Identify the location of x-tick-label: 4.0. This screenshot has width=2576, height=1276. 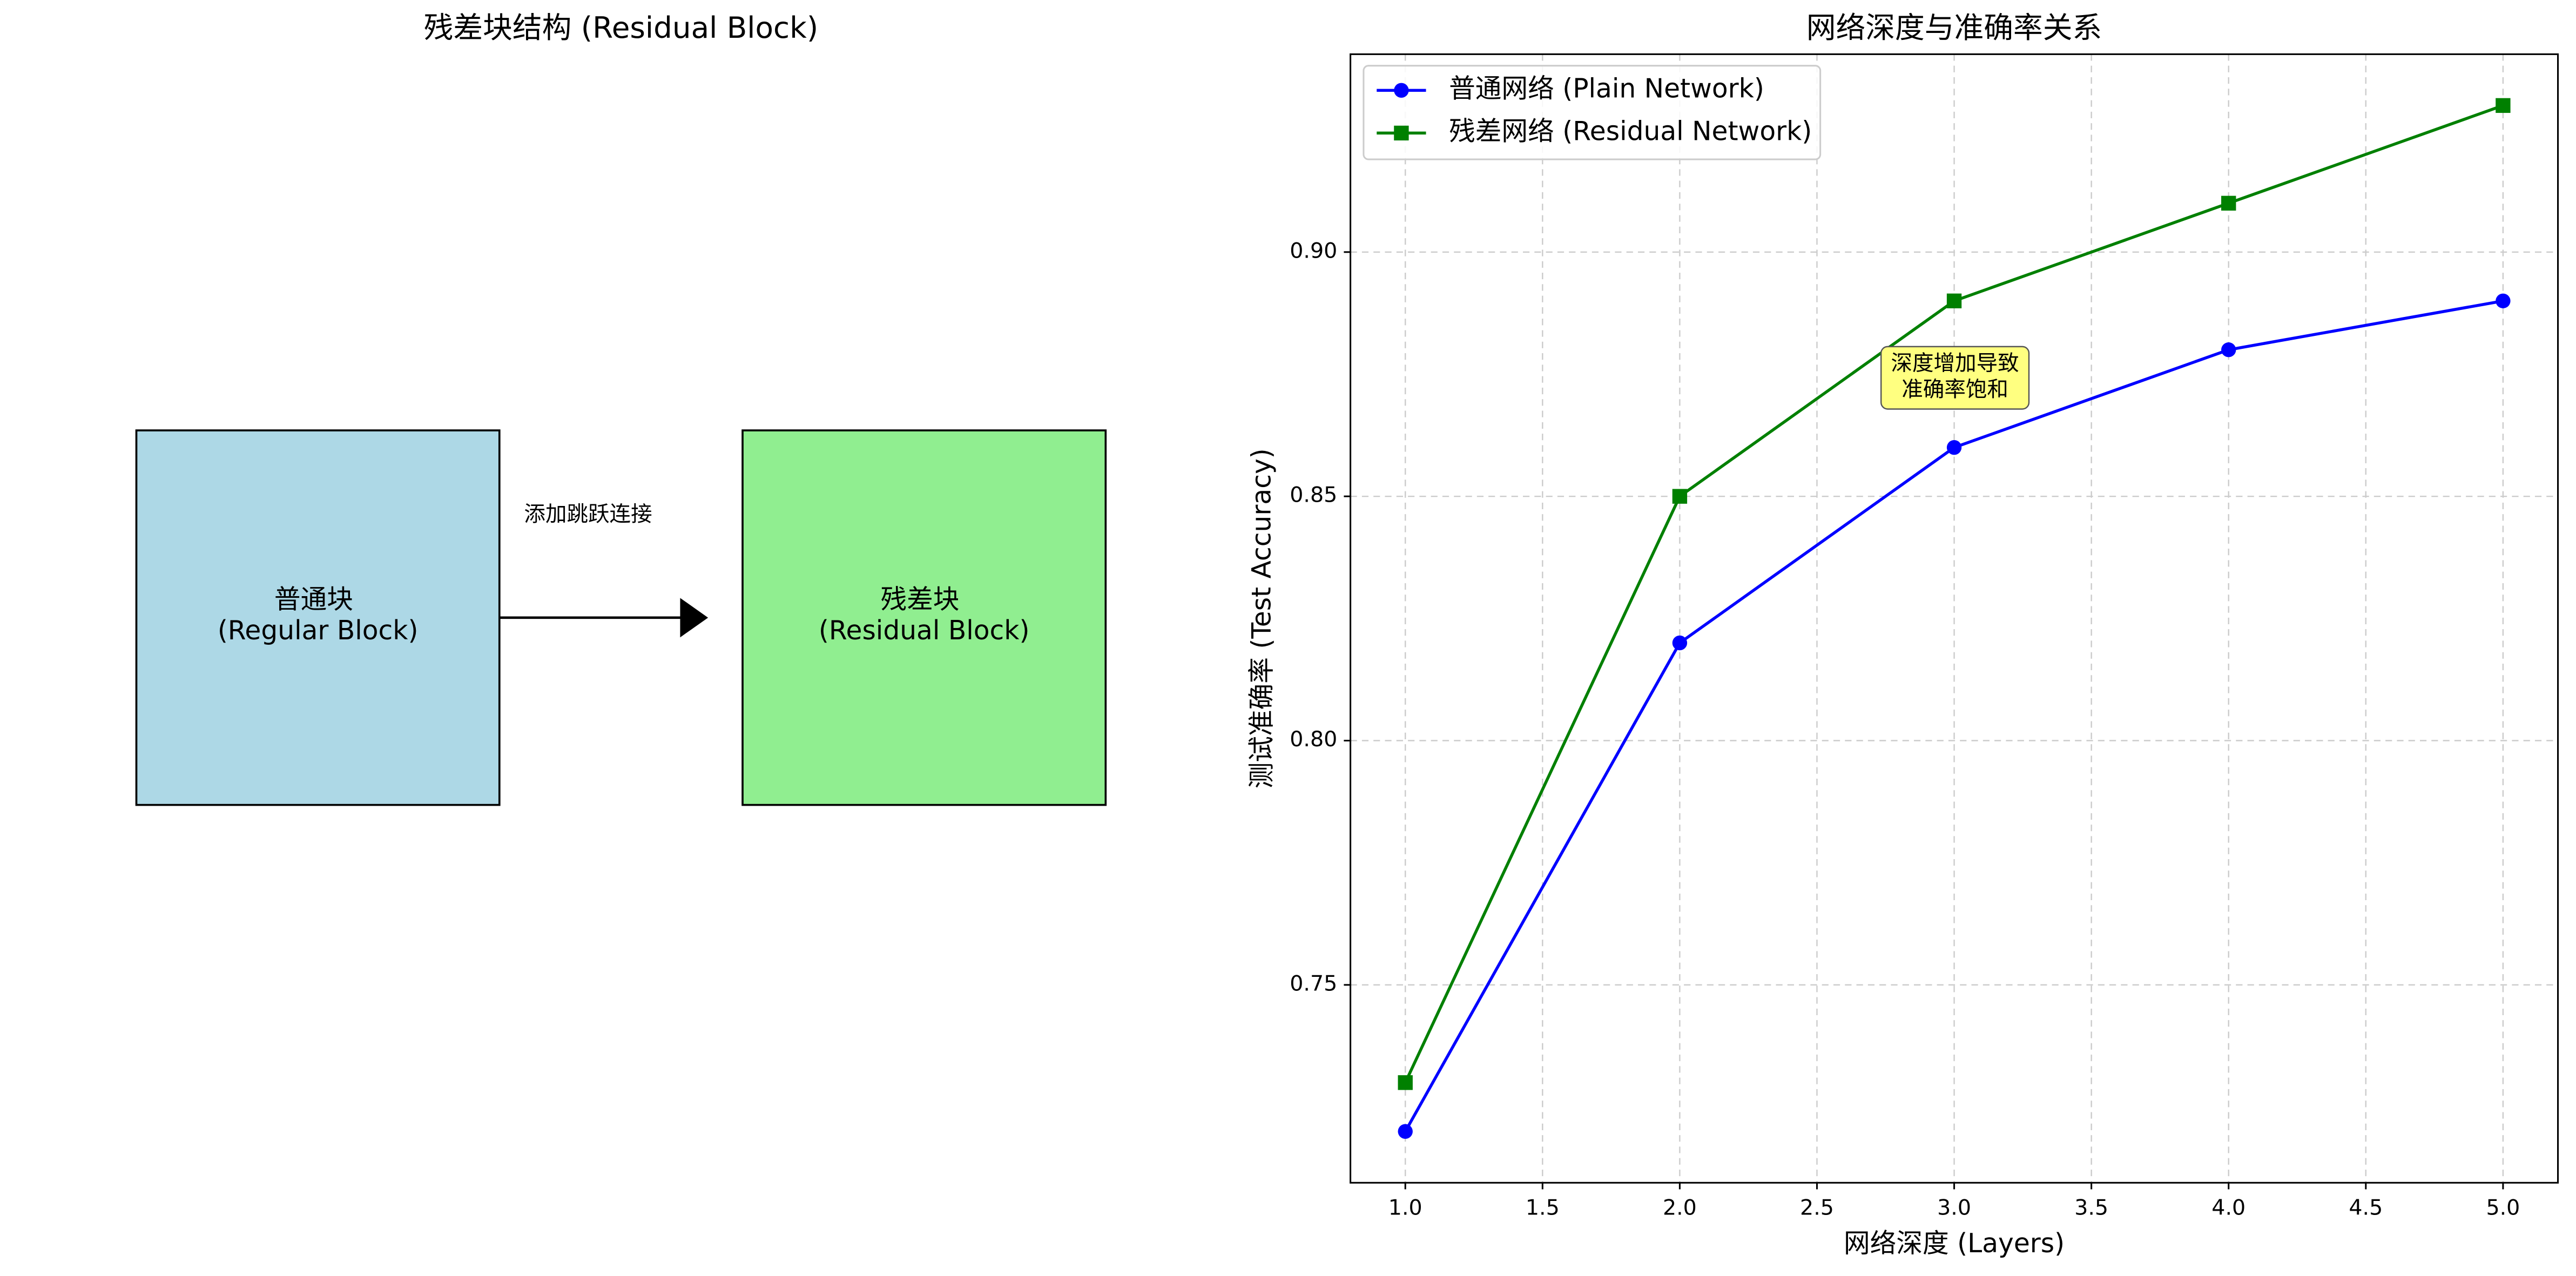
(2228, 1207).